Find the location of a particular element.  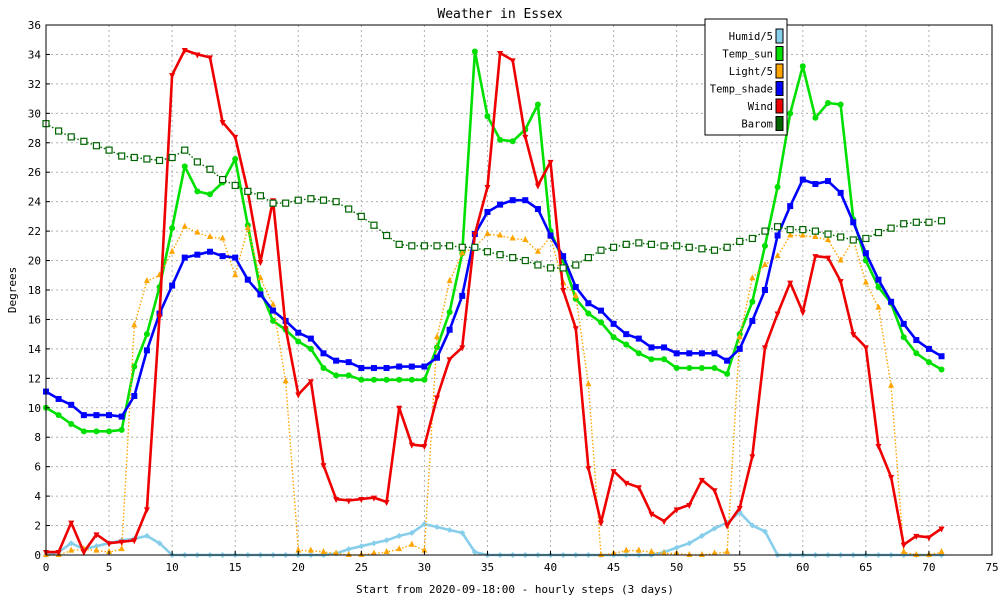

legend-item: Temp_shade is located at coordinates (747, 88).